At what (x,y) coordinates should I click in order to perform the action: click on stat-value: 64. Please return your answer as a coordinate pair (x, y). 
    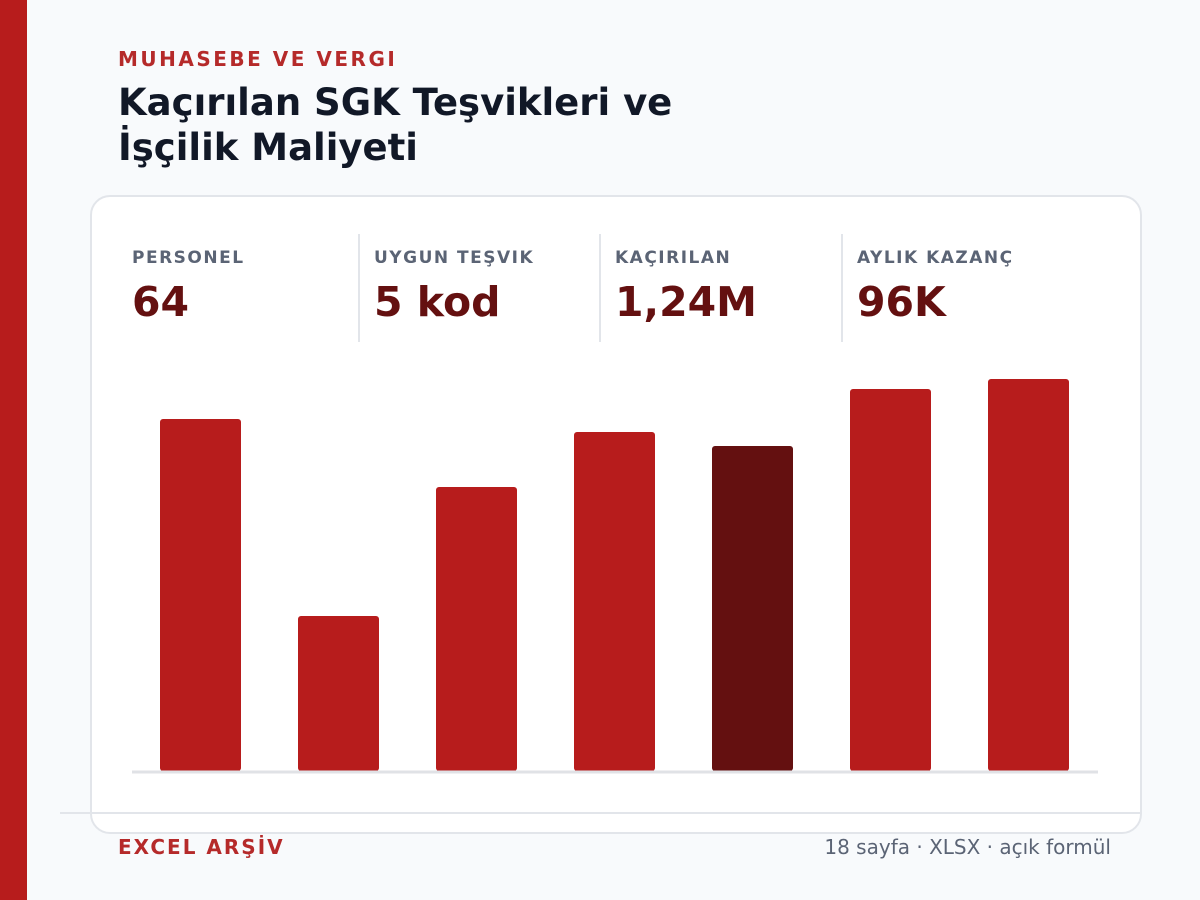
    Looking at the image, I should click on (161, 302).